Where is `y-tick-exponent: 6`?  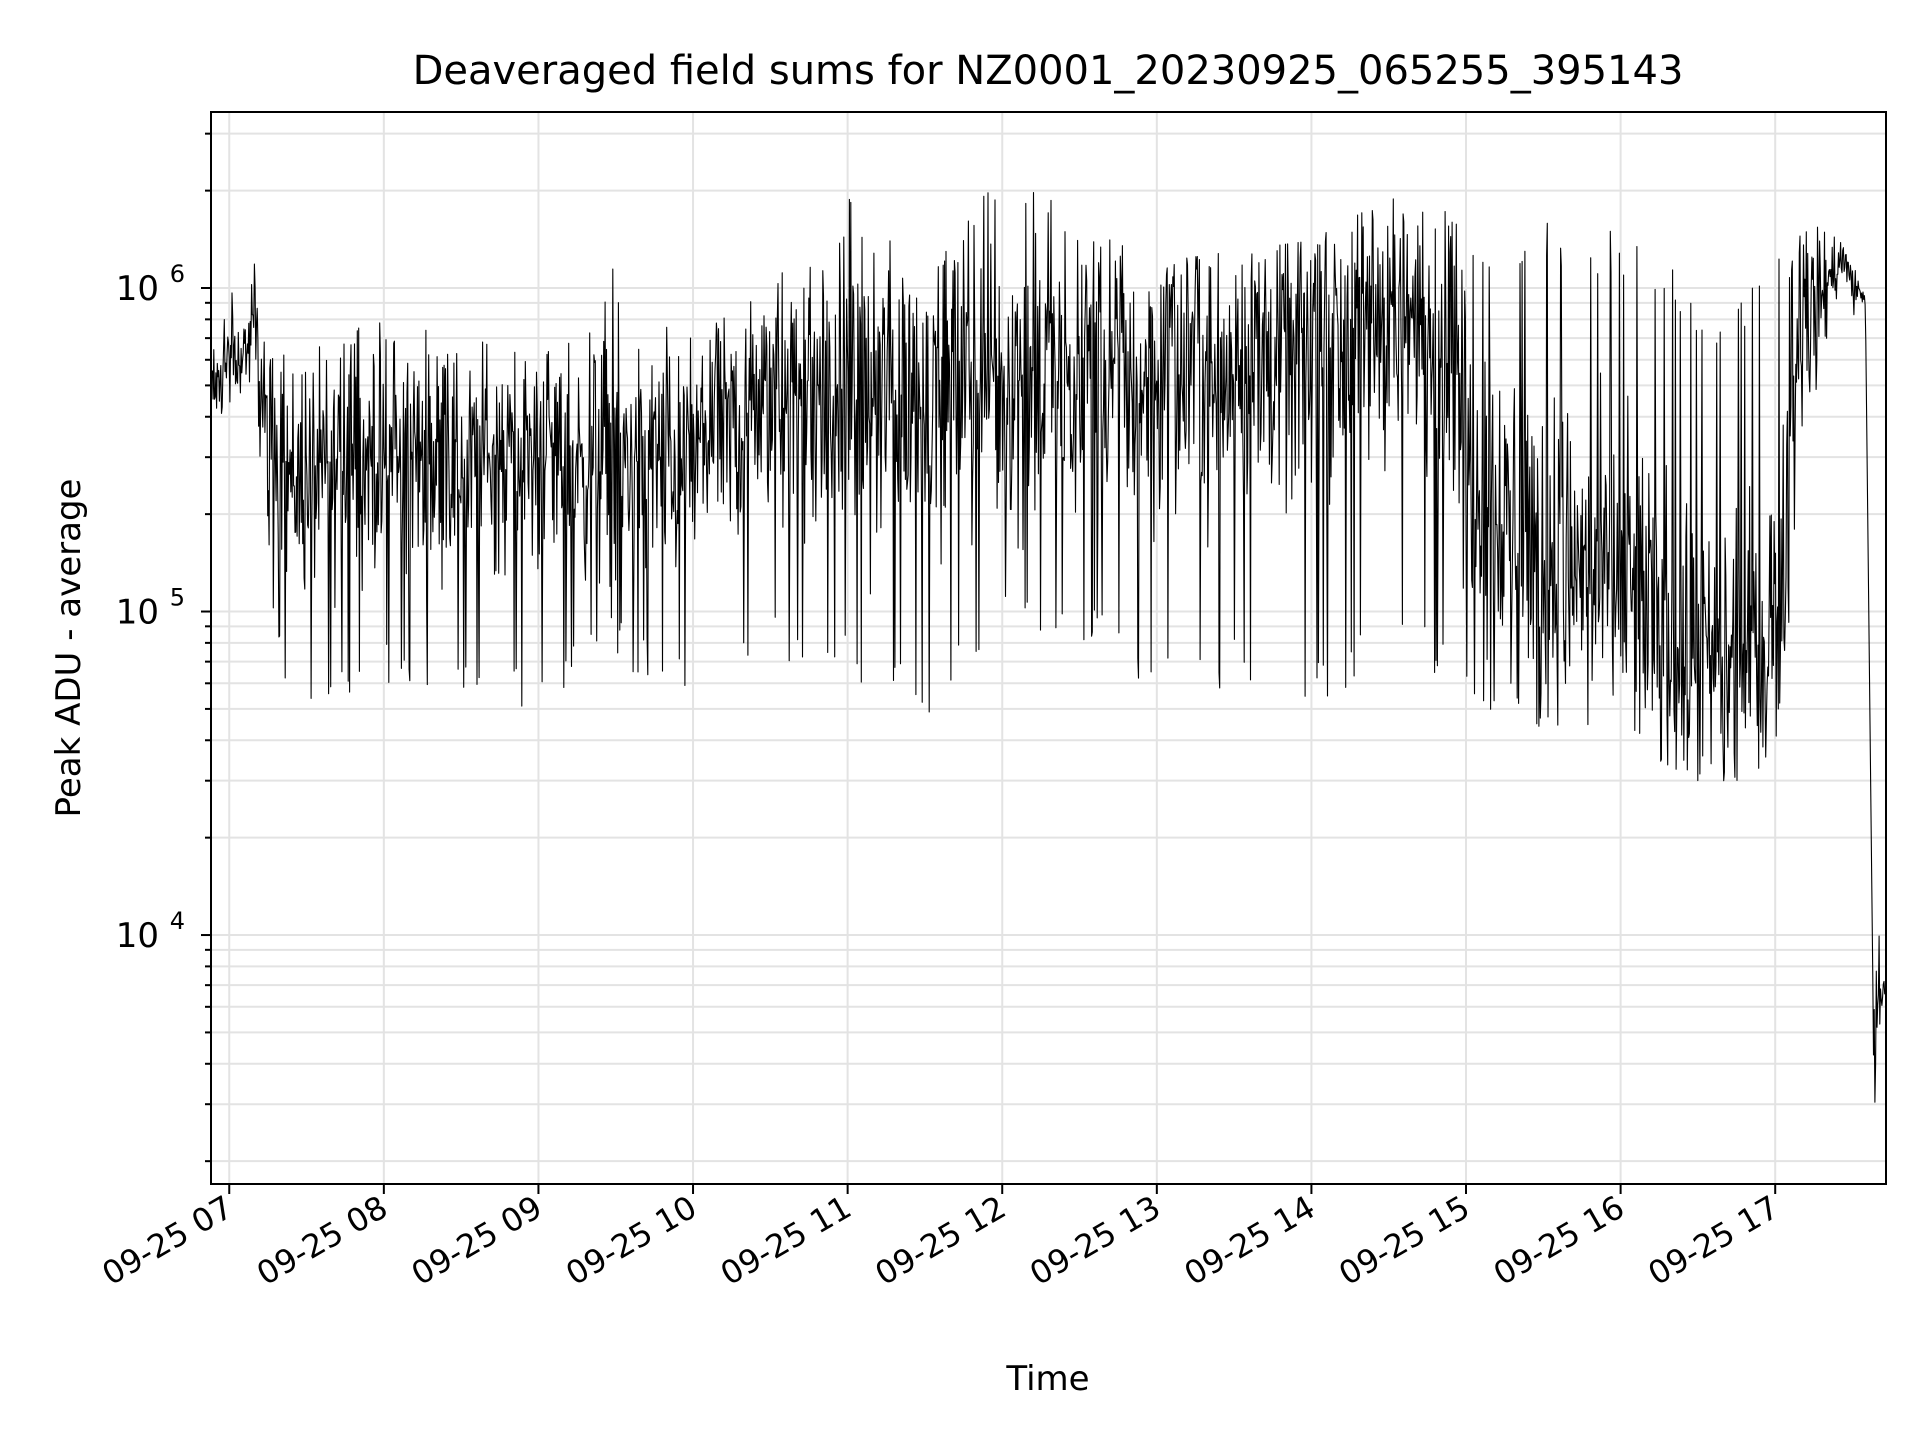 y-tick-exponent: 6 is located at coordinates (177, 274).